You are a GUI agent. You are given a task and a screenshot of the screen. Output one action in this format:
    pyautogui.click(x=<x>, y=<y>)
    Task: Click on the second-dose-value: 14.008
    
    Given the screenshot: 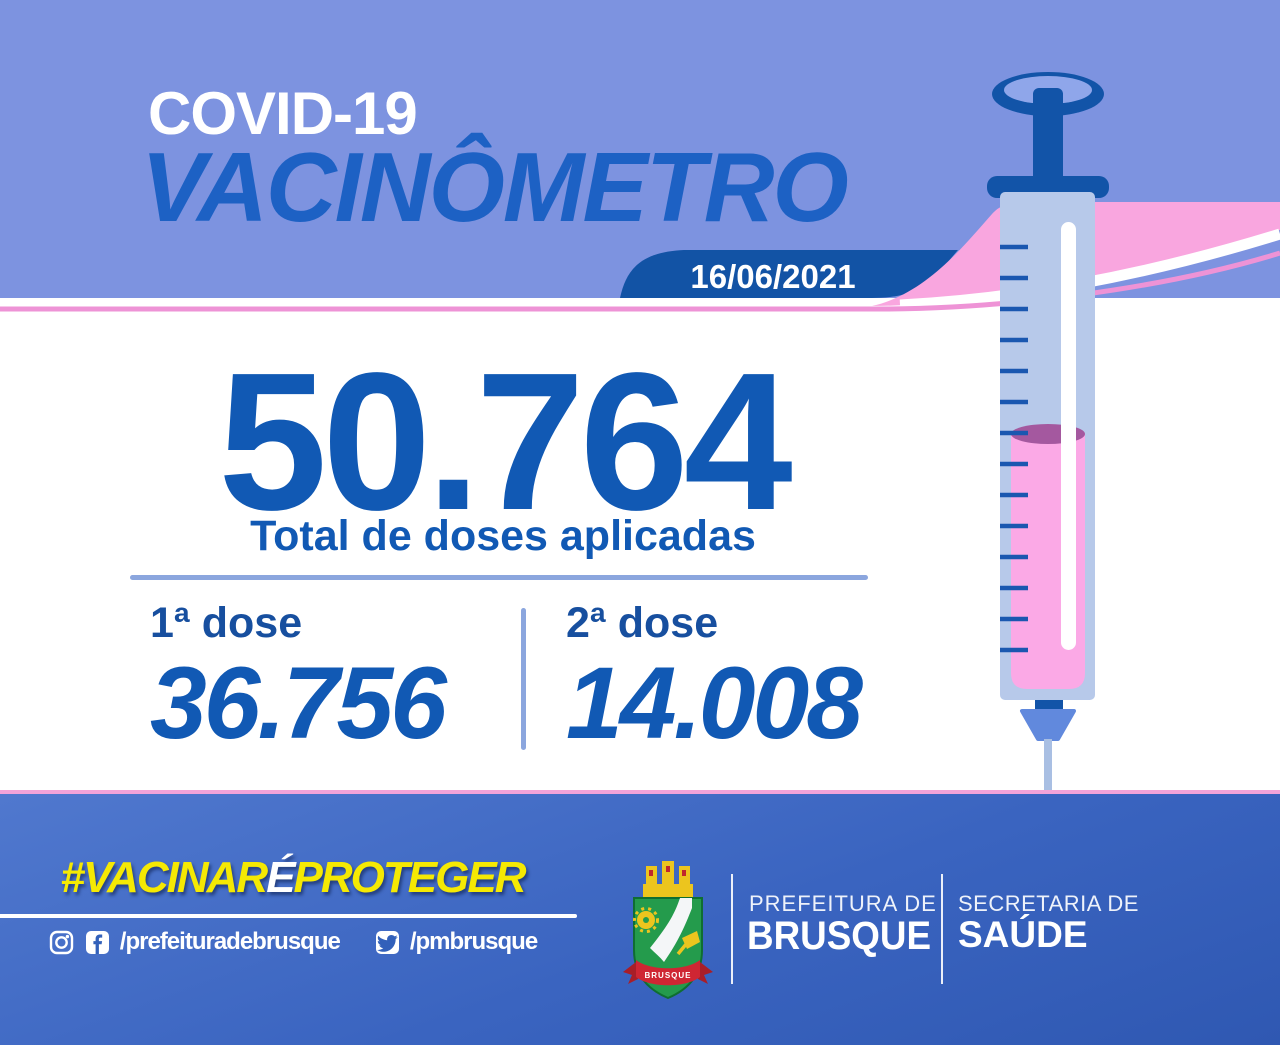 What is the action you would take?
    pyautogui.click(x=714, y=703)
    